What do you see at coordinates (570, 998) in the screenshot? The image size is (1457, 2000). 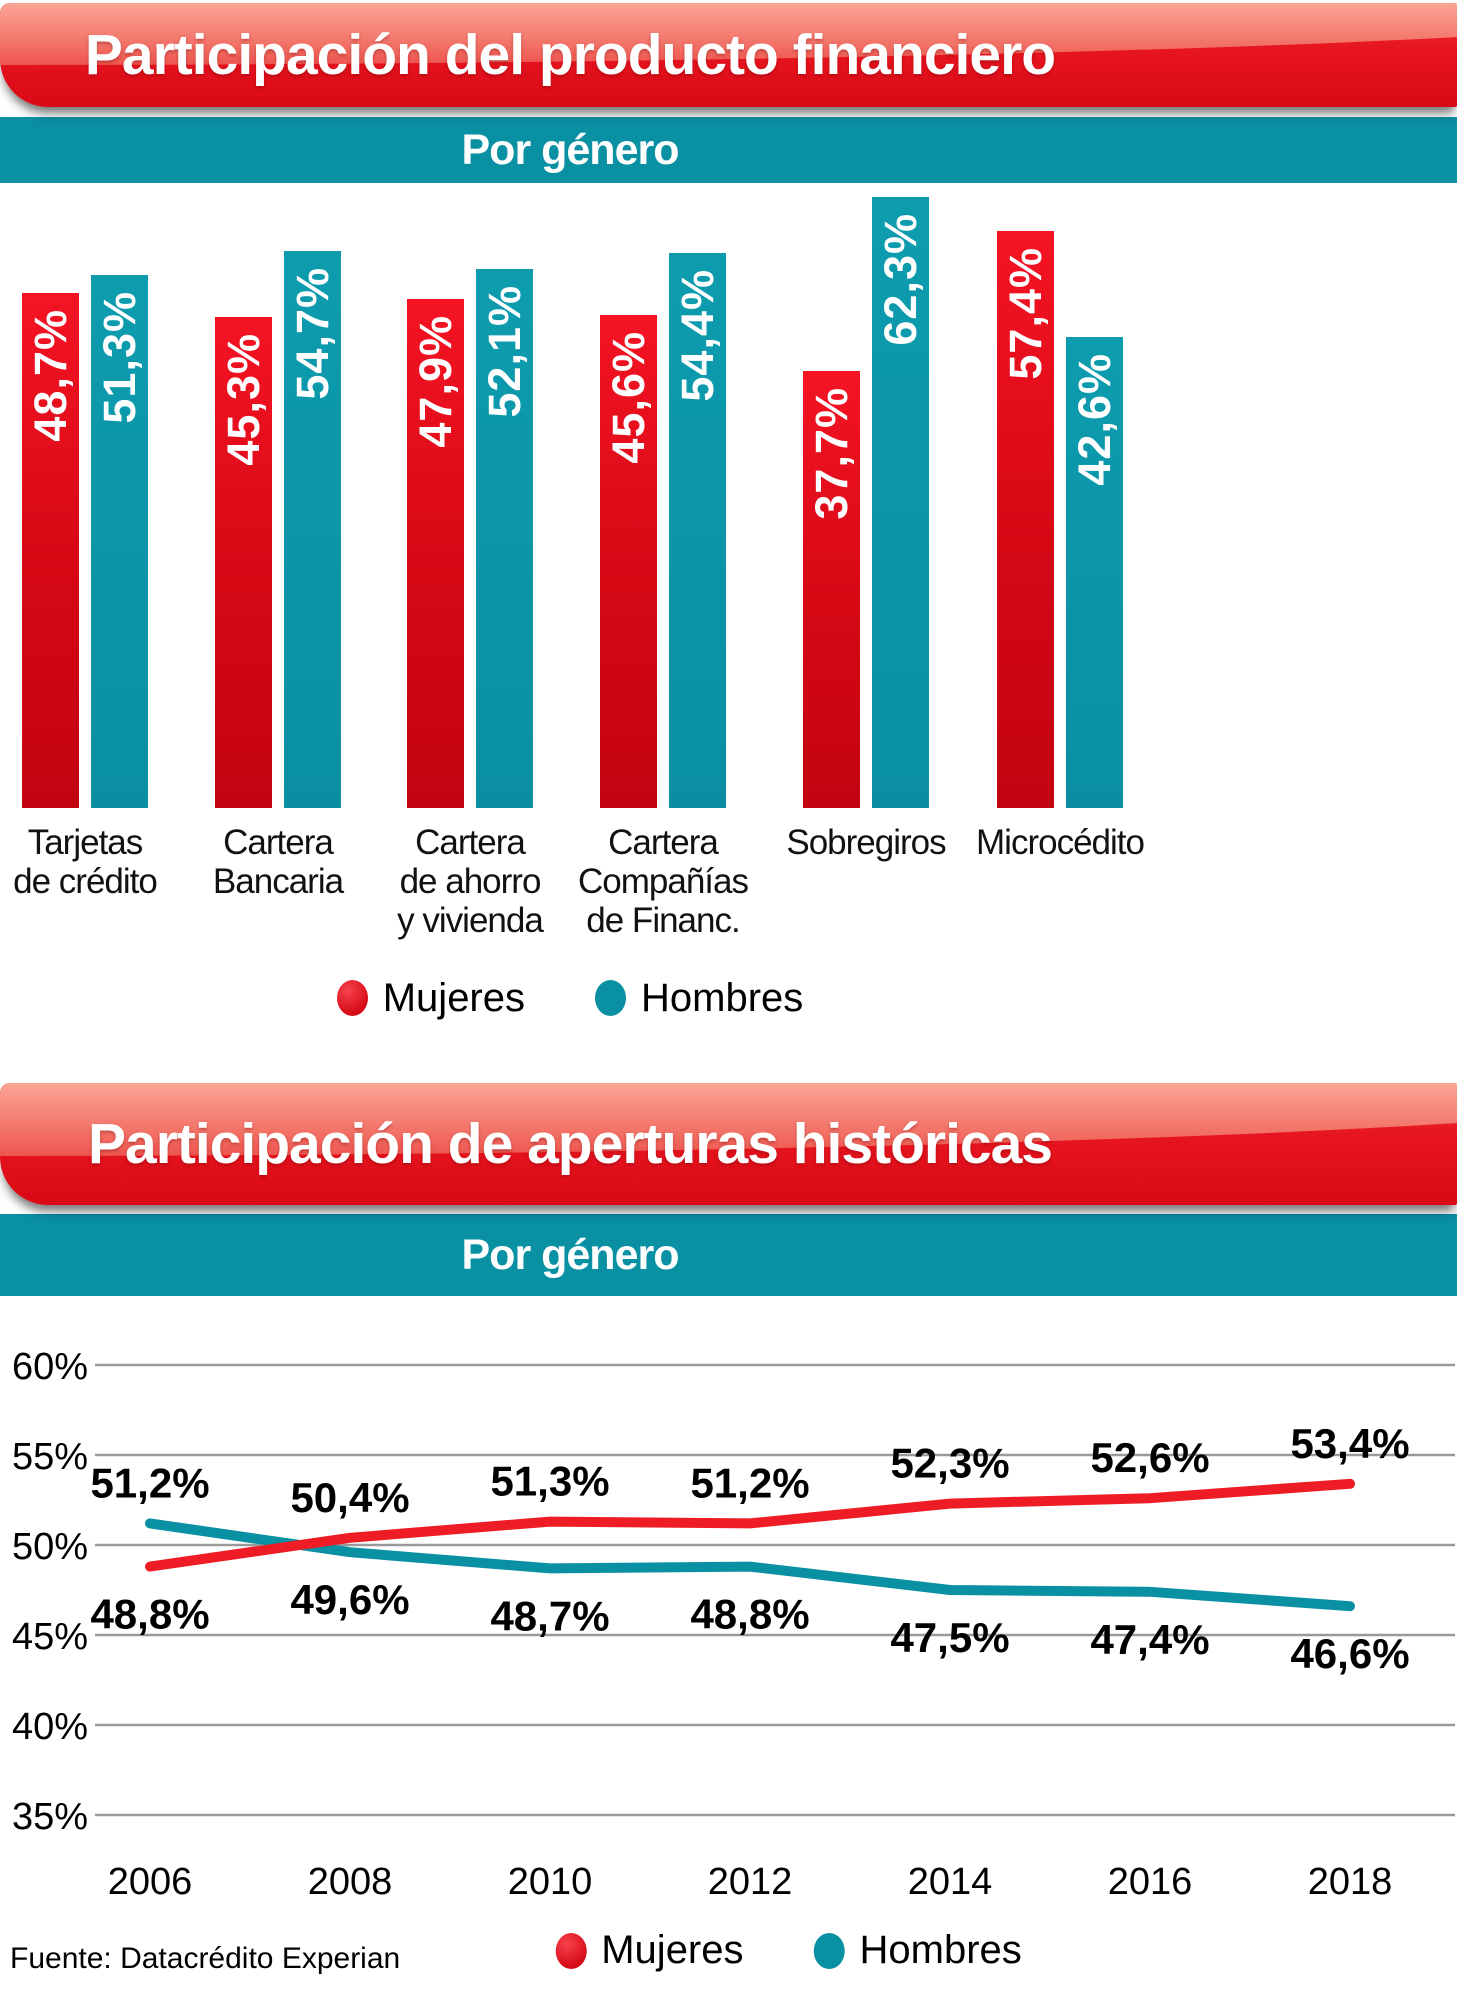 I see `legend-bar-chart: Mujeres Hombres` at bounding box center [570, 998].